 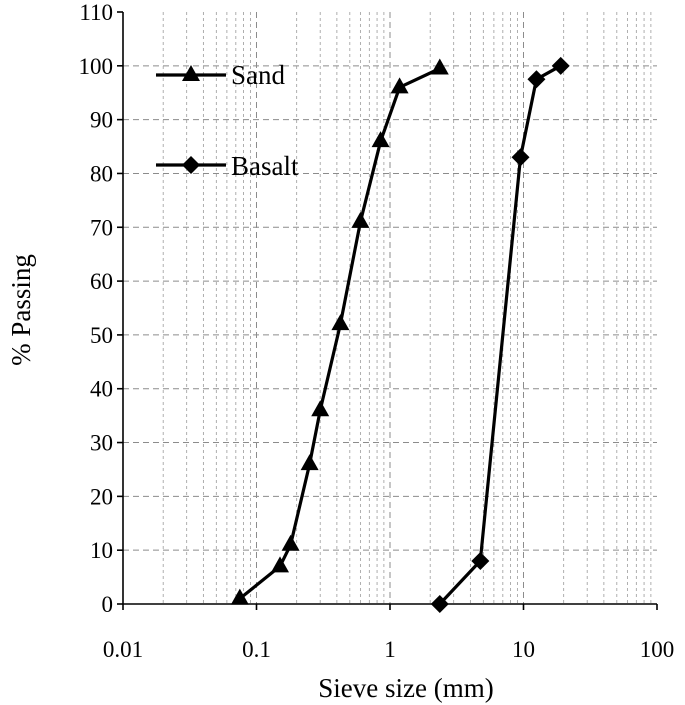 What do you see at coordinates (101, 281) in the screenshot?
I see `y-tick-label: 60` at bounding box center [101, 281].